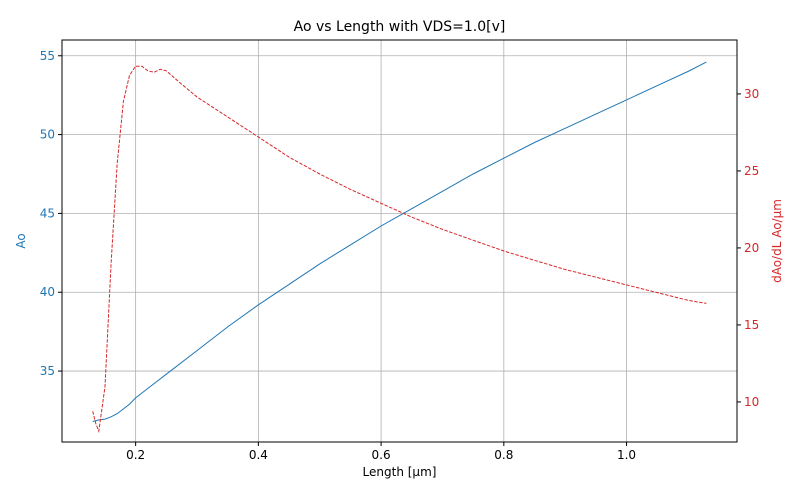 This screenshot has height=500, width=800. Describe the element at coordinates (503, 455) in the screenshot. I see `x-tick-label: 0.8` at that location.